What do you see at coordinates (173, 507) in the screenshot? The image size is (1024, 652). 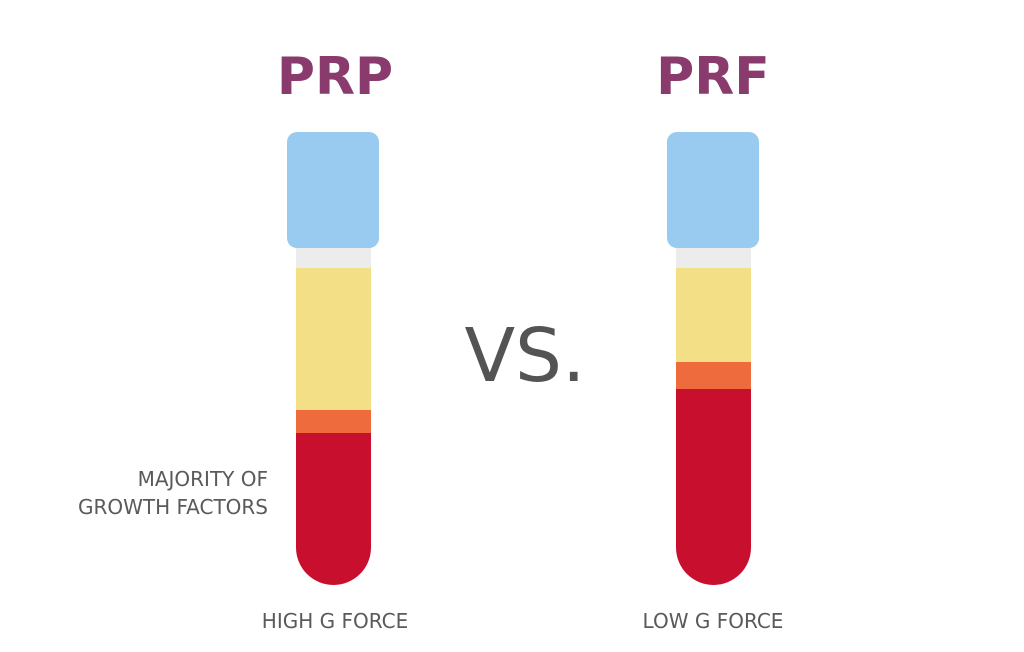 I see `note-line: GROWTH FACTORS` at bounding box center [173, 507].